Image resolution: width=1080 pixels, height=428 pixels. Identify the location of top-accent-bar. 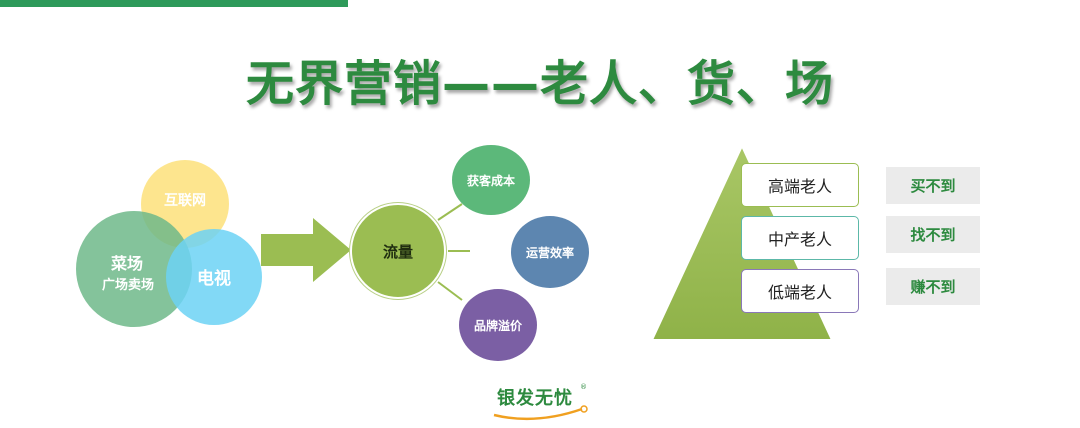
(174, 3).